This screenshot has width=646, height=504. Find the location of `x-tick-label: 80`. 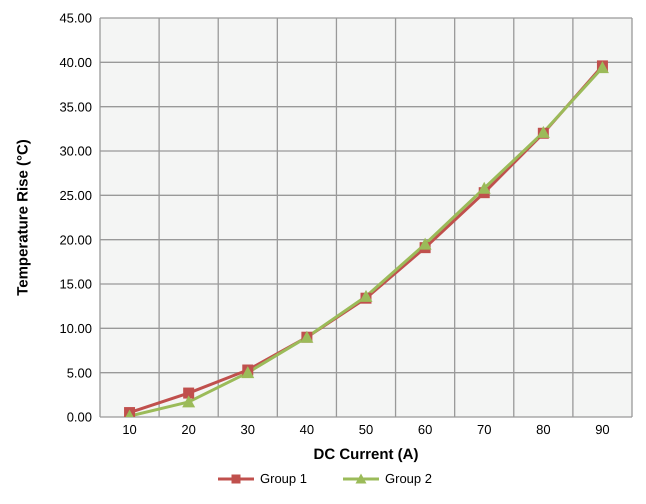

x-tick-label: 80 is located at coordinates (543, 430).